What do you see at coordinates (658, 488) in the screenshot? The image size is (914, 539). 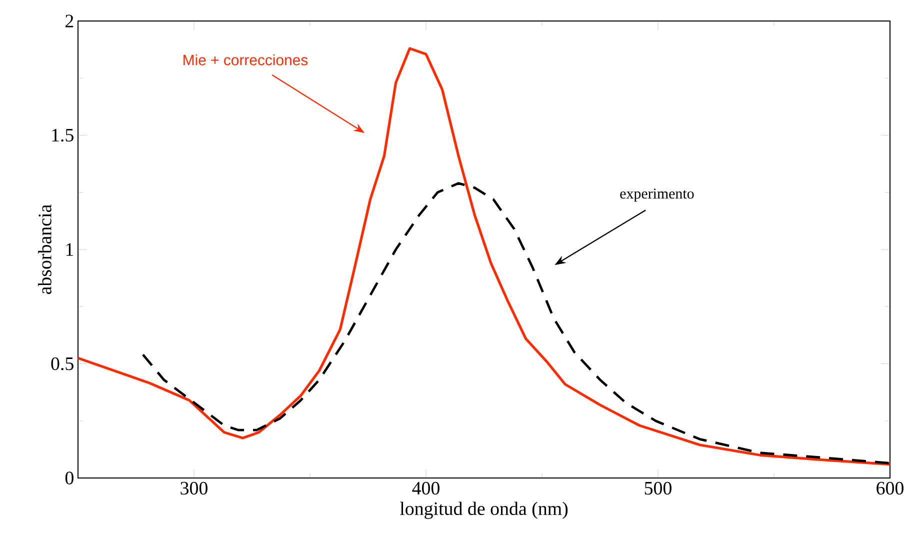 I see `x-tick-label: 500` at bounding box center [658, 488].